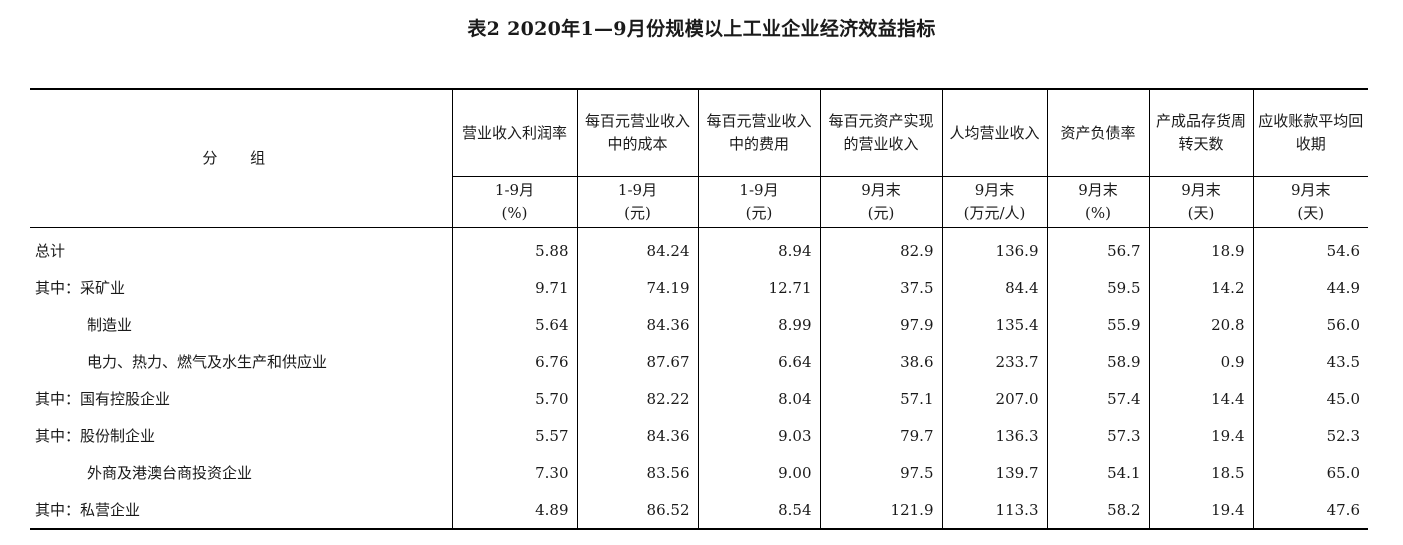  Describe the element at coordinates (1310, 472) in the screenshot. I see `cell-value: 65.0` at that location.